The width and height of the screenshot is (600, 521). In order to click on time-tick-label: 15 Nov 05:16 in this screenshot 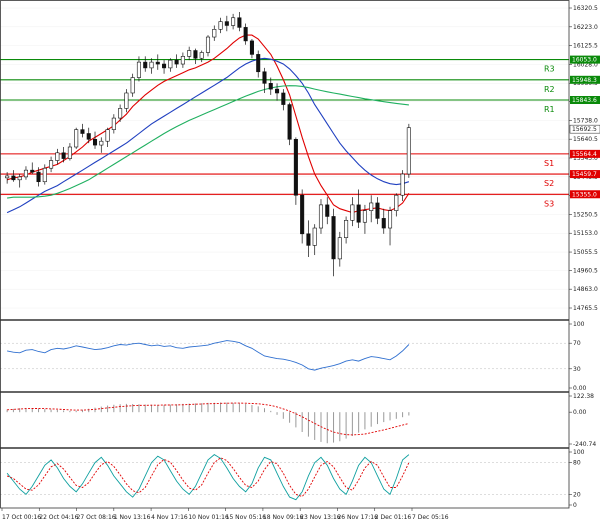, I will do `click(246, 517)`.